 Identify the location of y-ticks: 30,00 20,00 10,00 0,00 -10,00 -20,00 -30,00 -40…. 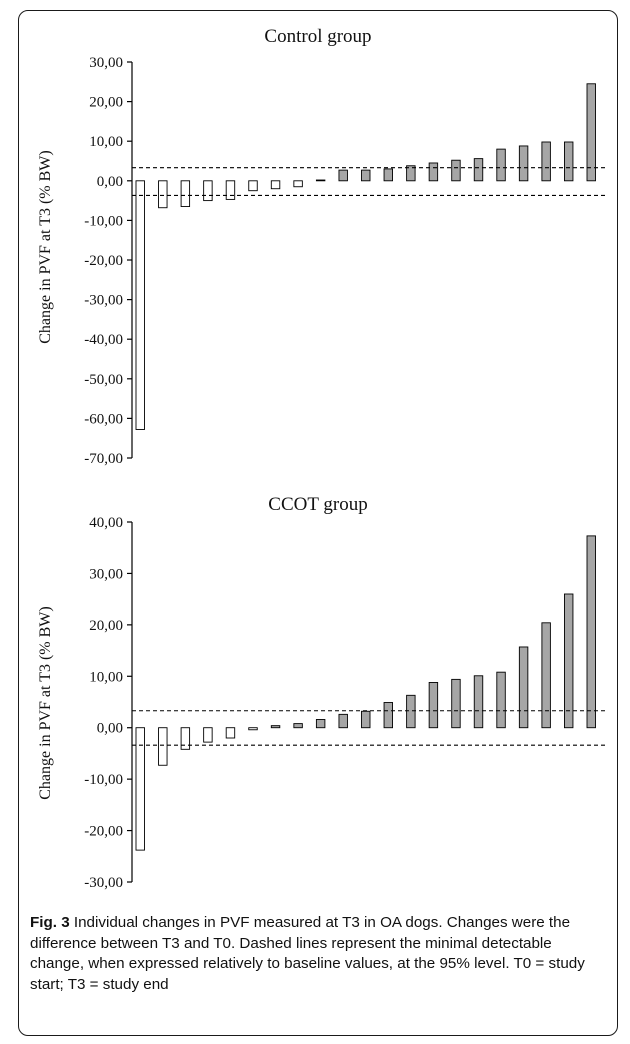
(108, 261).